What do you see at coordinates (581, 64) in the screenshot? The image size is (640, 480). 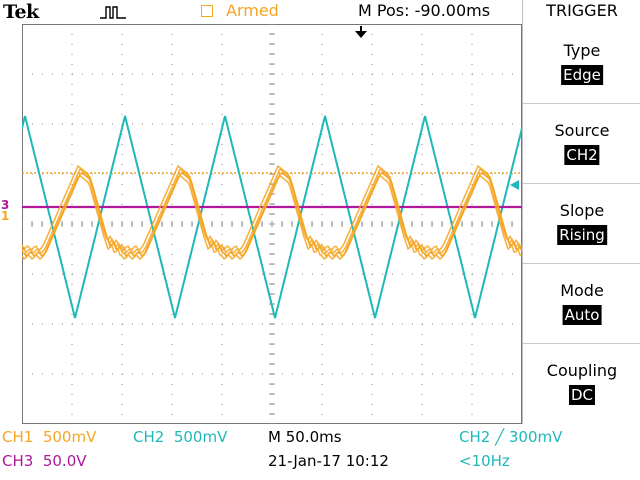 I see `menu-item-type: Type Edge` at bounding box center [581, 64].